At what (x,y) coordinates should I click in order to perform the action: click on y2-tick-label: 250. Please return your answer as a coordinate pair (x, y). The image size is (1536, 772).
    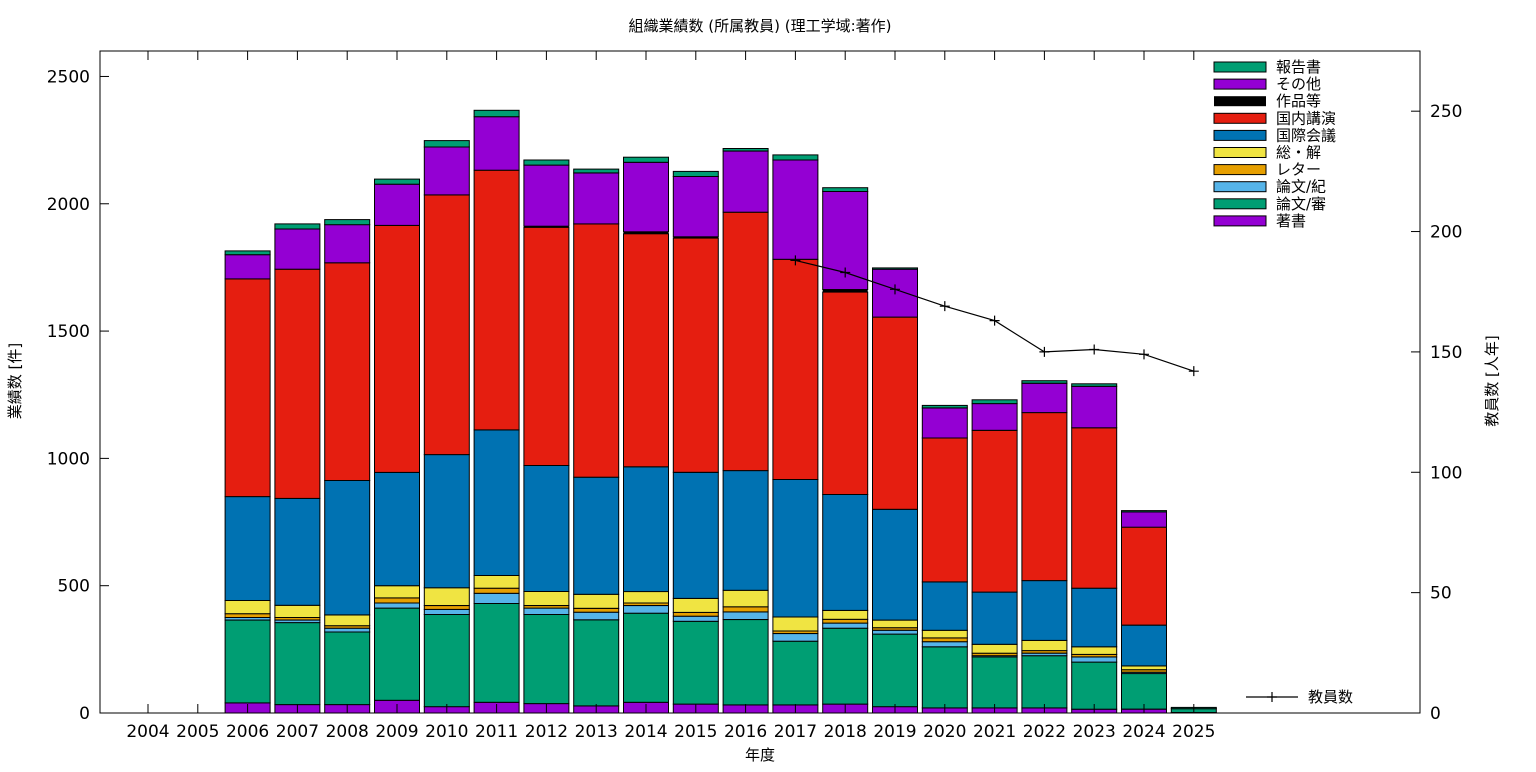
    Looking at the image, I should click on (1446, 112).